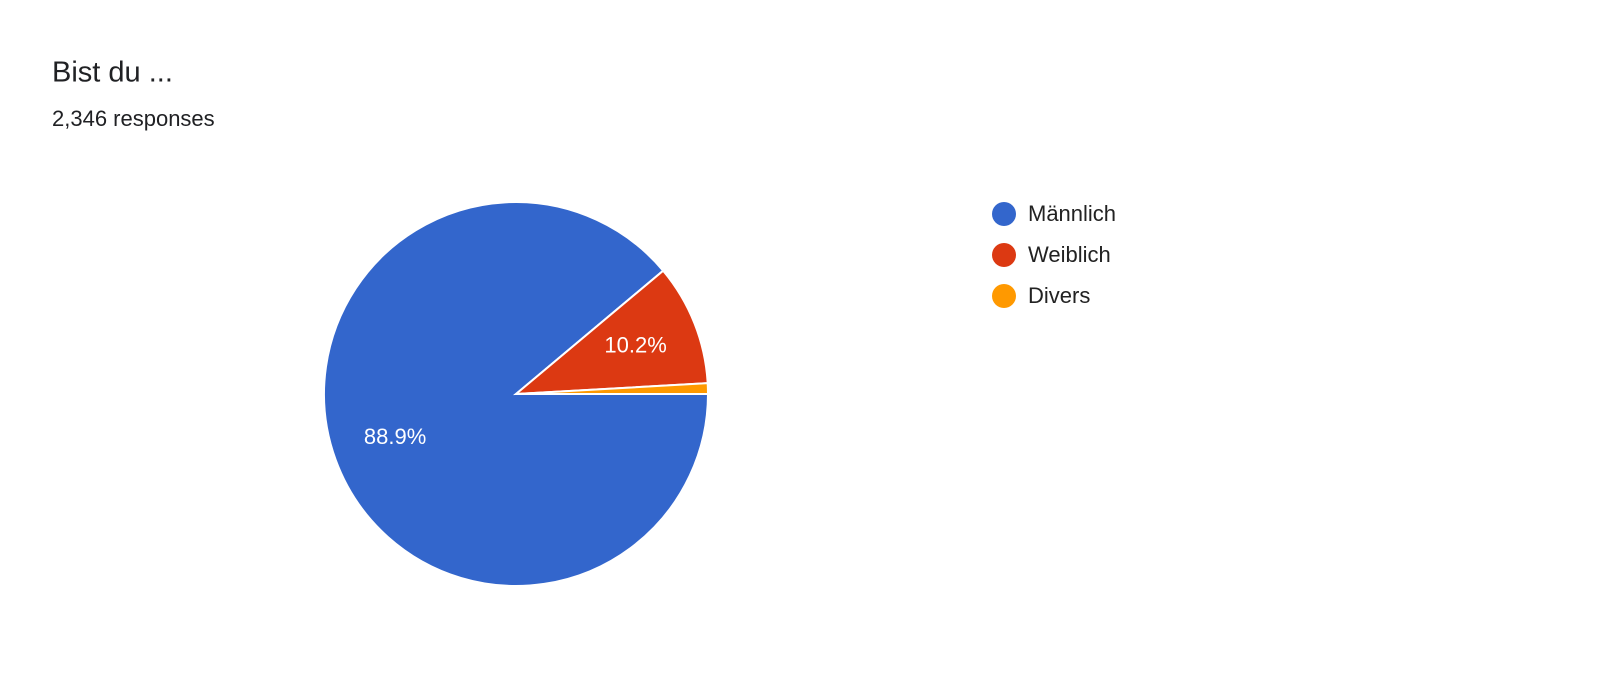 The height and width of the screenshot is (673, 1600). I want to click on legend-label: Weiblich, so click(1069, 254).